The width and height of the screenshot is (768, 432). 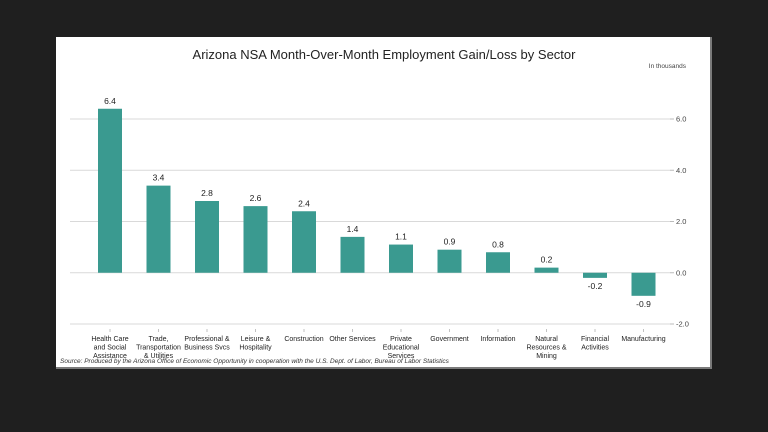 I want to click on data-label: 1.4, so click(x=353, y=229).